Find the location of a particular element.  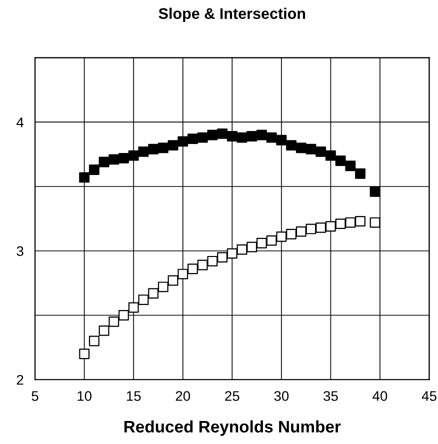

x-tick-label: 30 is located at coordinates (281, 396).